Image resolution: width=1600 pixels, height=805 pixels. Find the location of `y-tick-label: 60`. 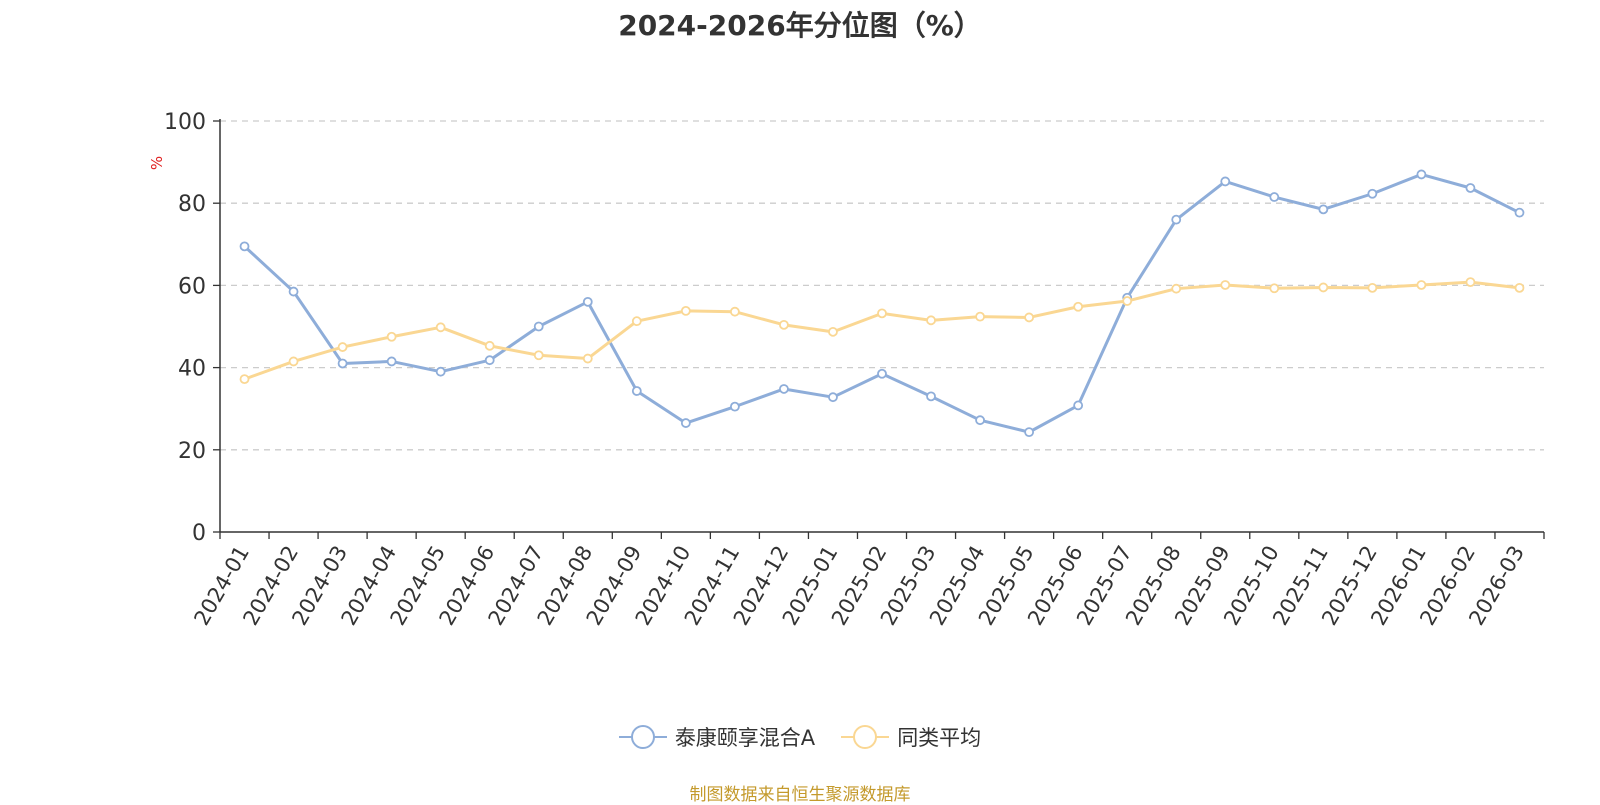

y-tick-label: 60 is located at coordinates (192, 286).